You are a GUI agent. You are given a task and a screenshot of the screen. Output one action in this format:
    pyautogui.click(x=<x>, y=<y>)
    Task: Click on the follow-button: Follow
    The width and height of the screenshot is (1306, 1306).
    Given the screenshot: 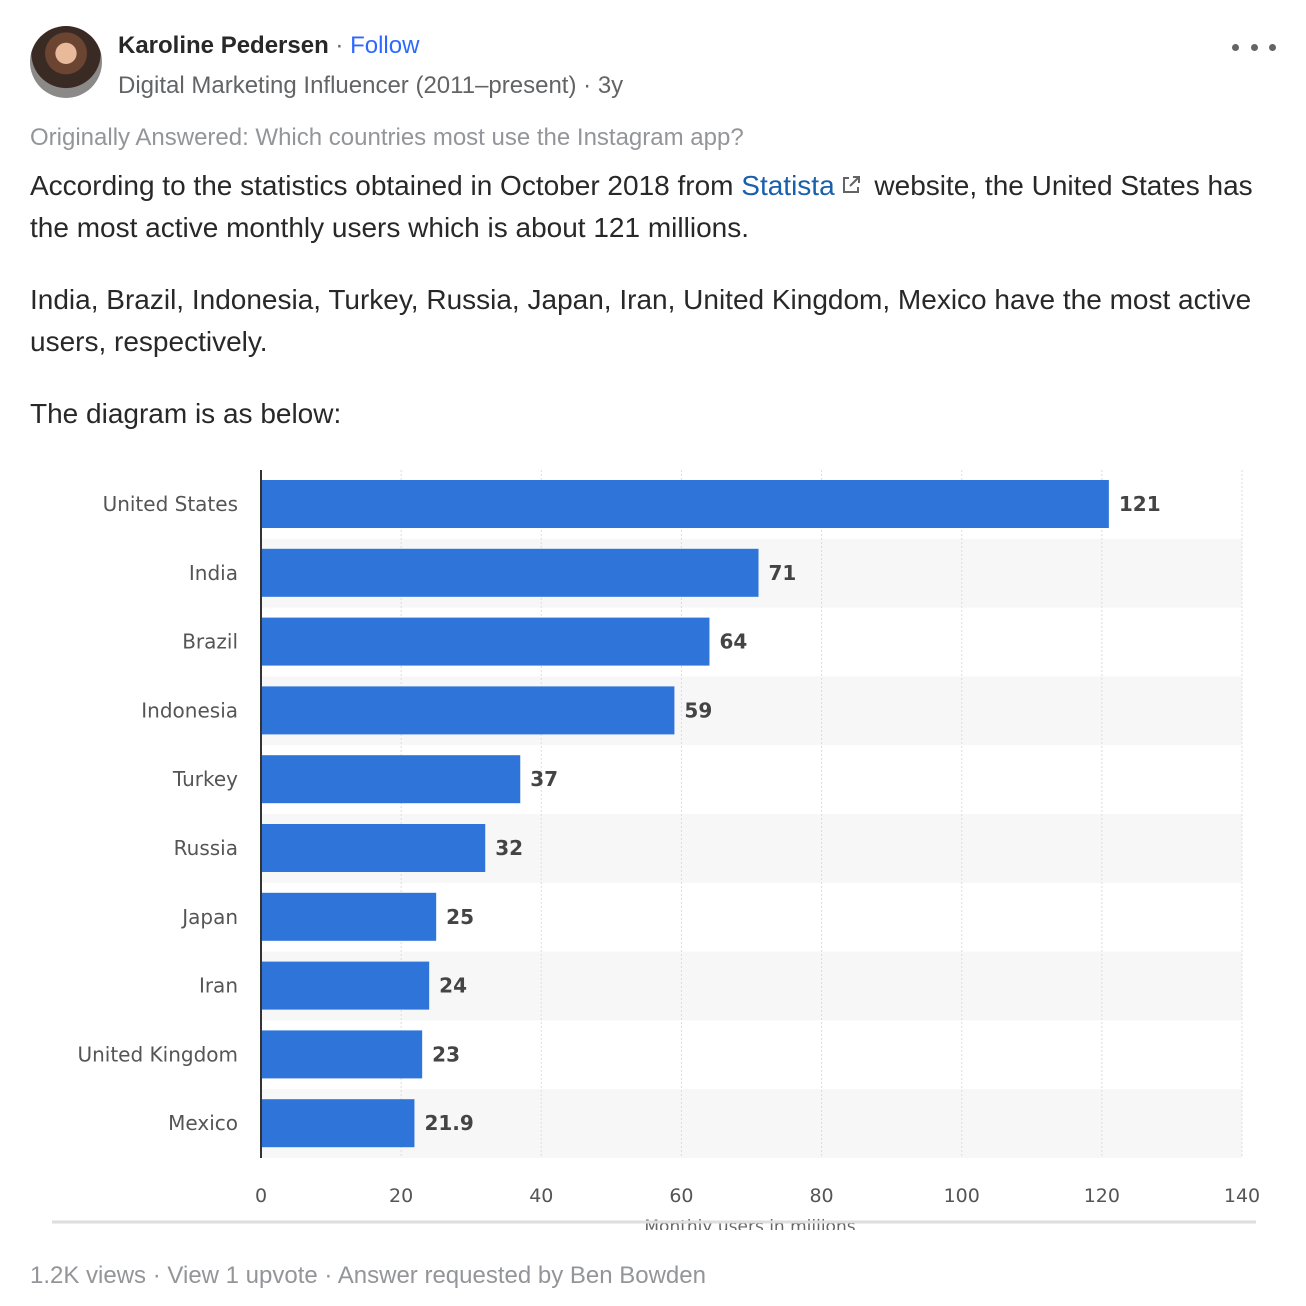 What is the action you would take?
    pyautogui.click(x=385, y=45)
    